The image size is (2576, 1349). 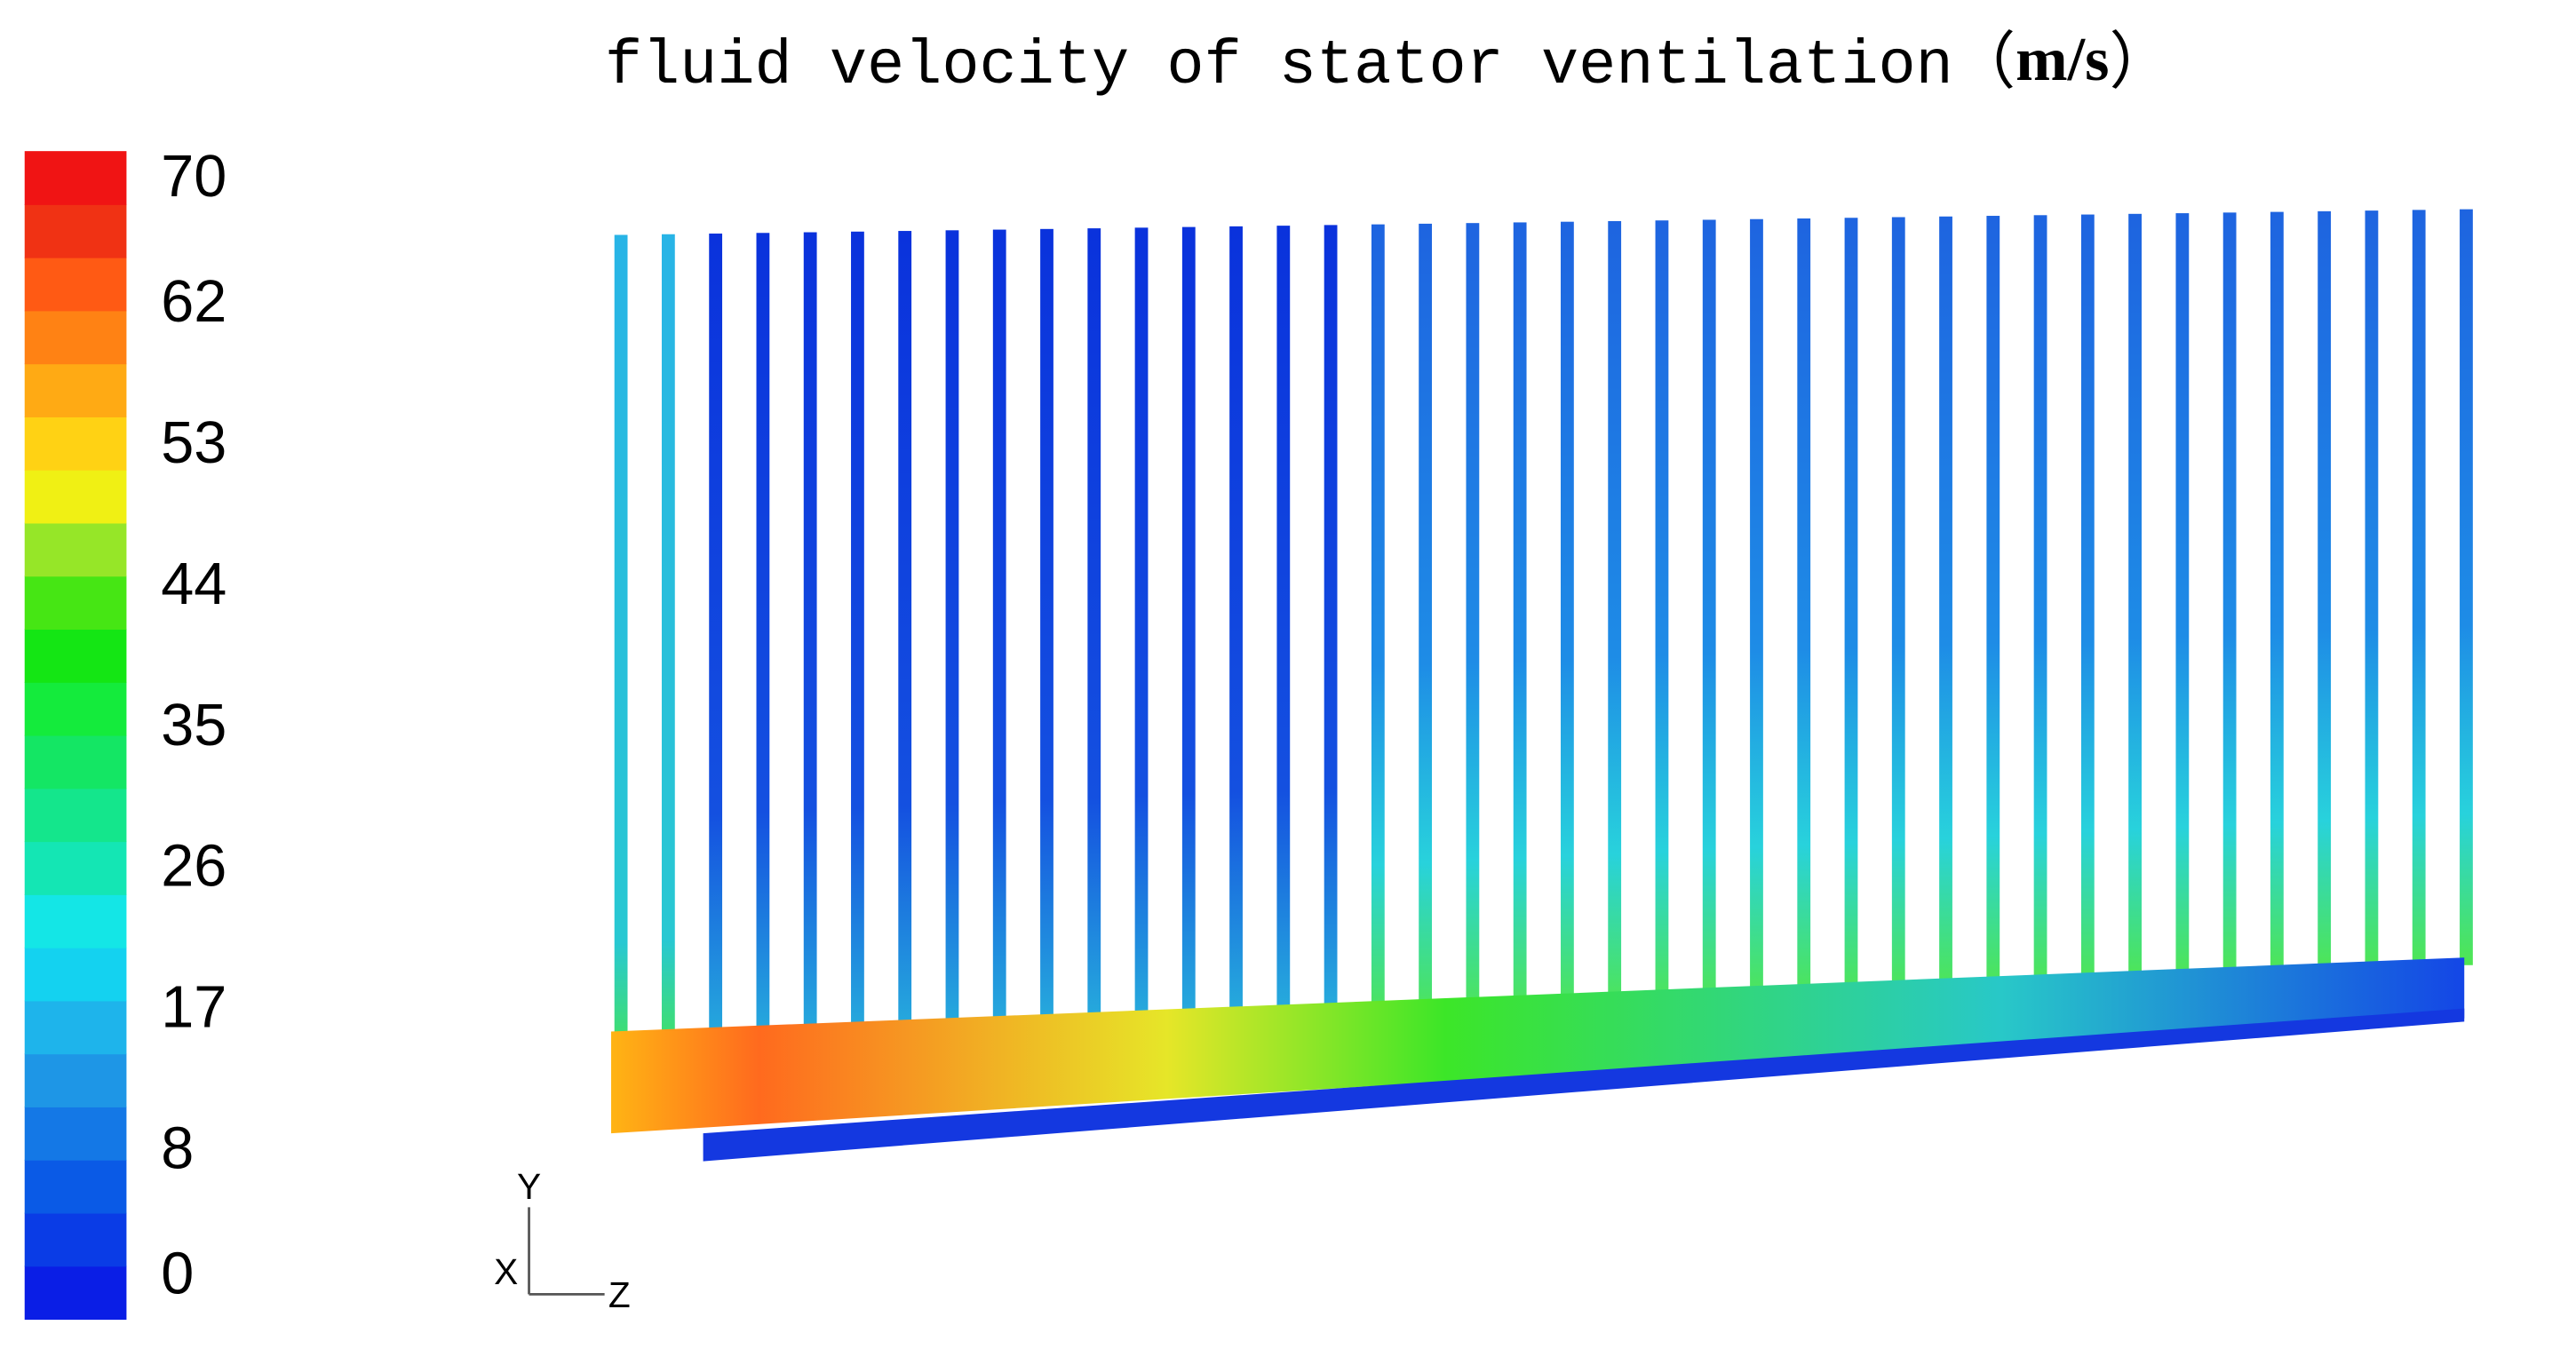 What do you see at coordinates (566, 1252) in the screenshot?
I see `axis-triad` at bounding box center [566, 1252].